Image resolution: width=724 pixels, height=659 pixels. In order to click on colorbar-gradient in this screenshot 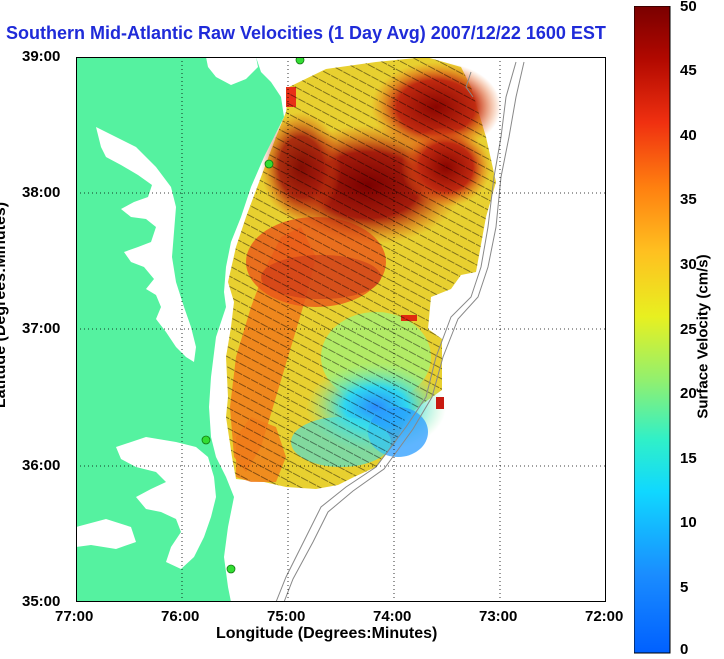, I will do `click(652, 330)`.